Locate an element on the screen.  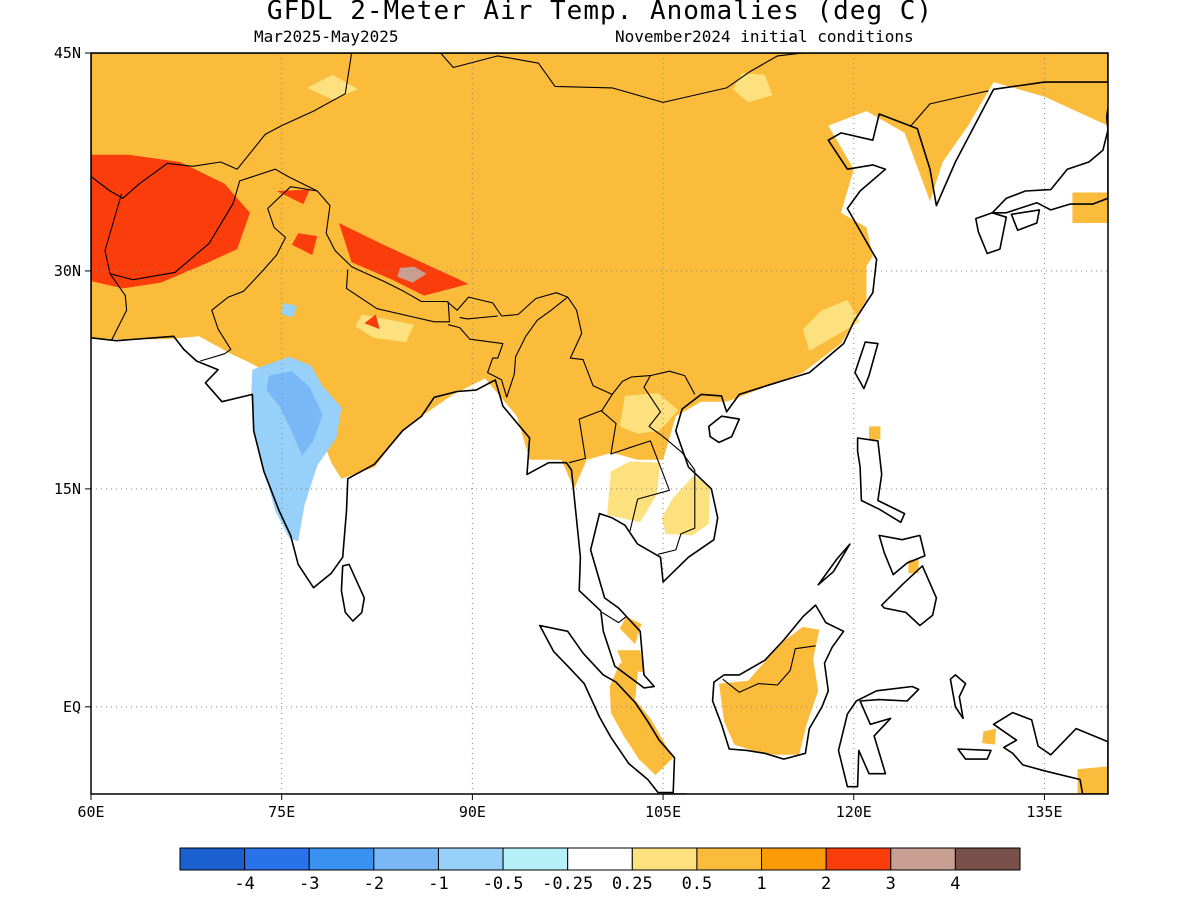
coastline-seram is located at coordinates (974, 754).